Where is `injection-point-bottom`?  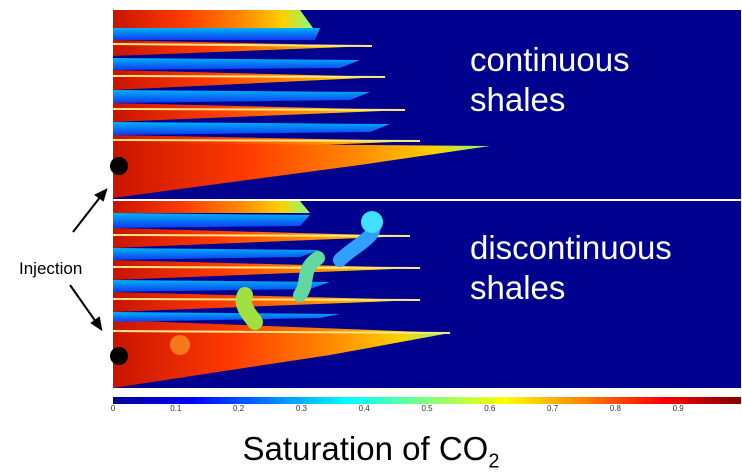 injection-point-bottom is located at coordinates (119, 356).